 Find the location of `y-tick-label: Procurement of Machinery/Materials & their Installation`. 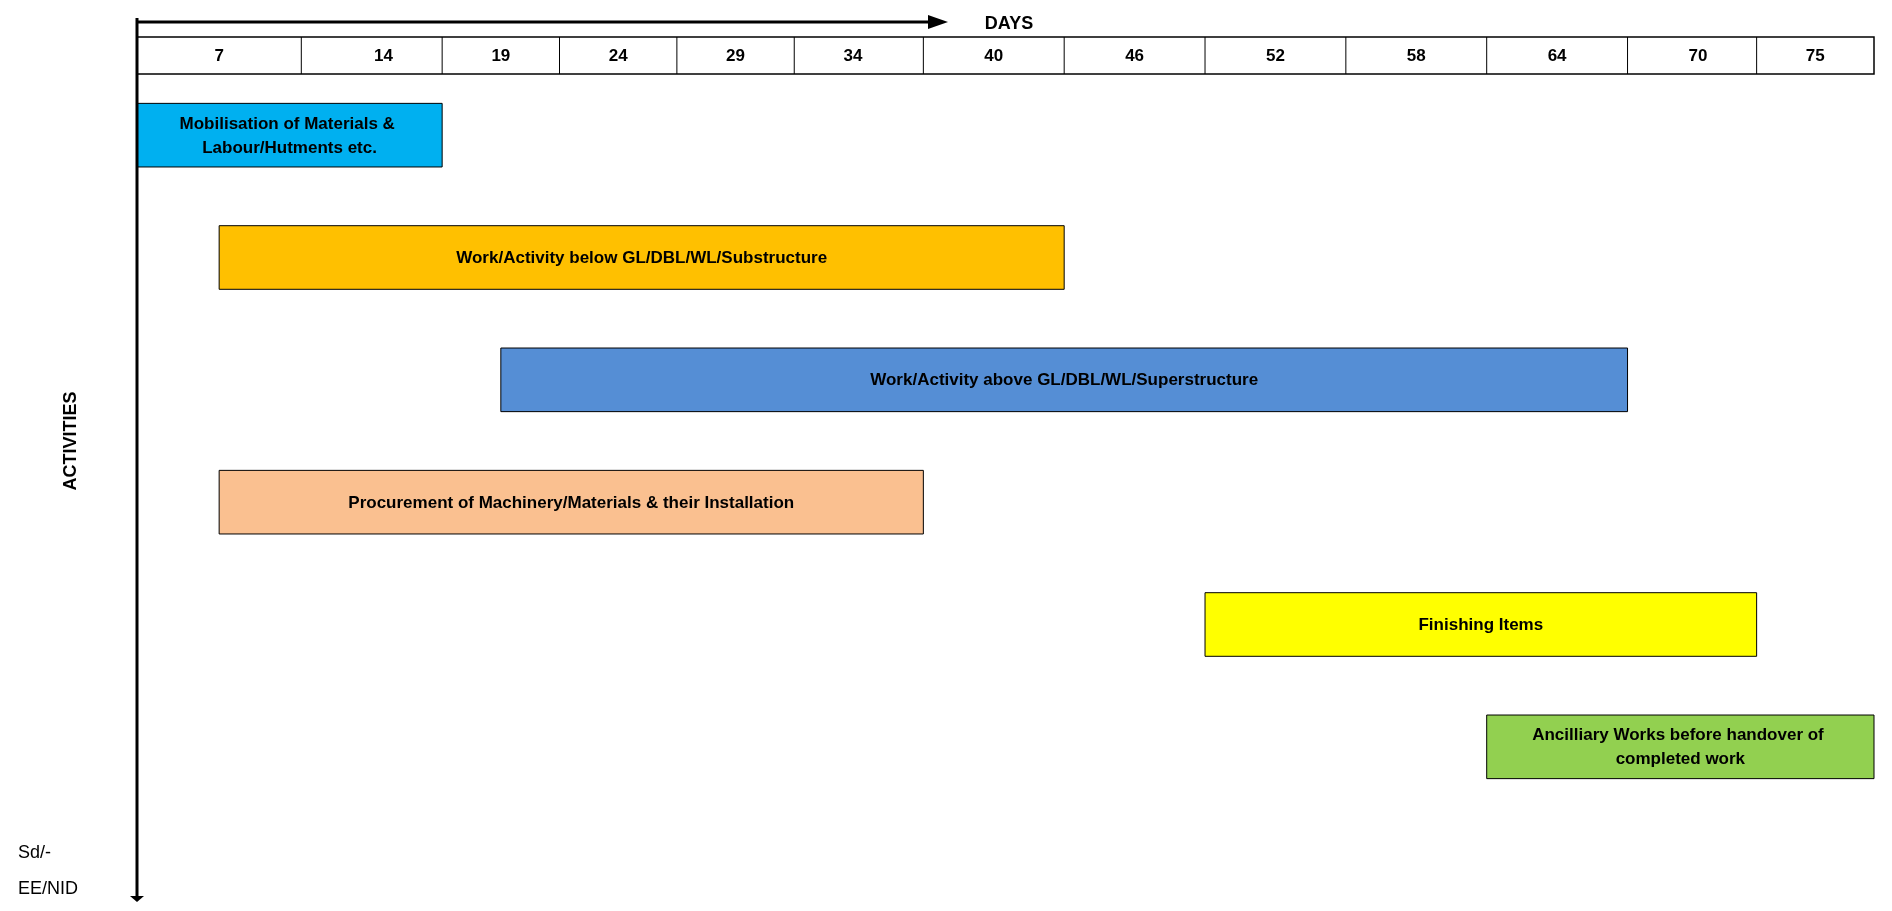

y-tick-label: Procurement of Machinery/Materials & their Installation is located at coordinates (571, 502).